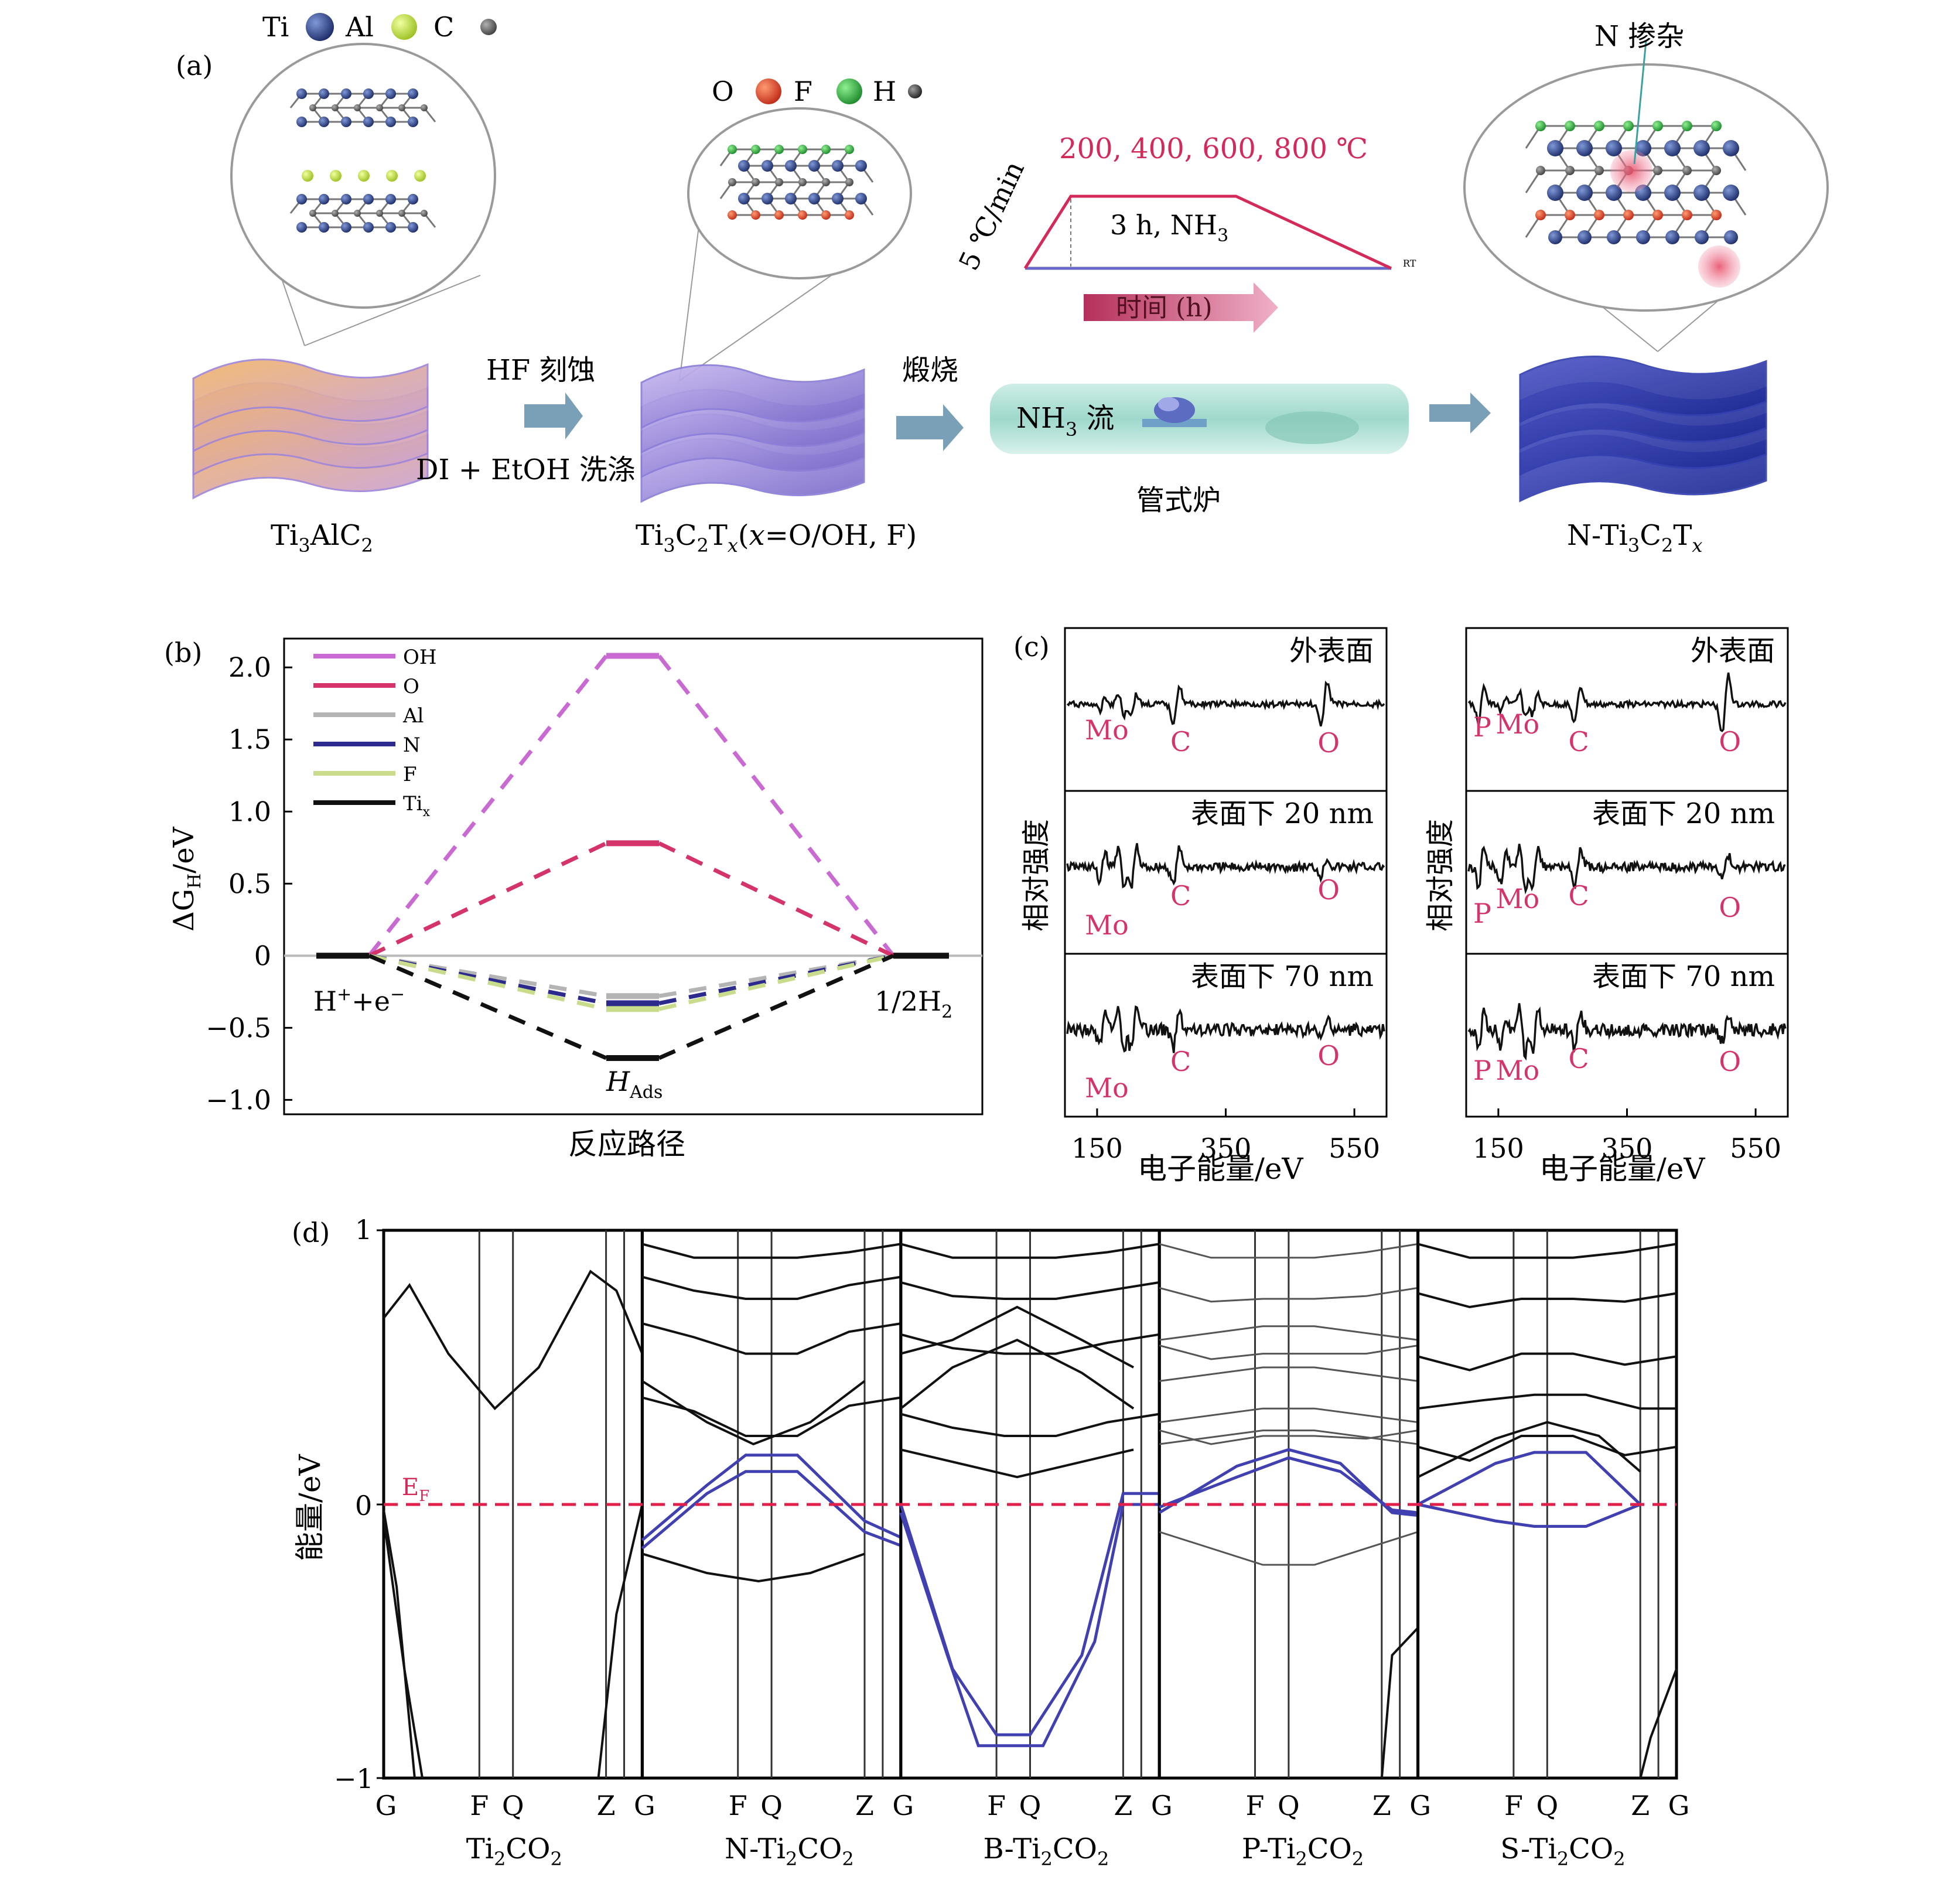 This screenshot has height=1880, width=1960. I want to click on time-arrow-icon, so click(1181, 307).